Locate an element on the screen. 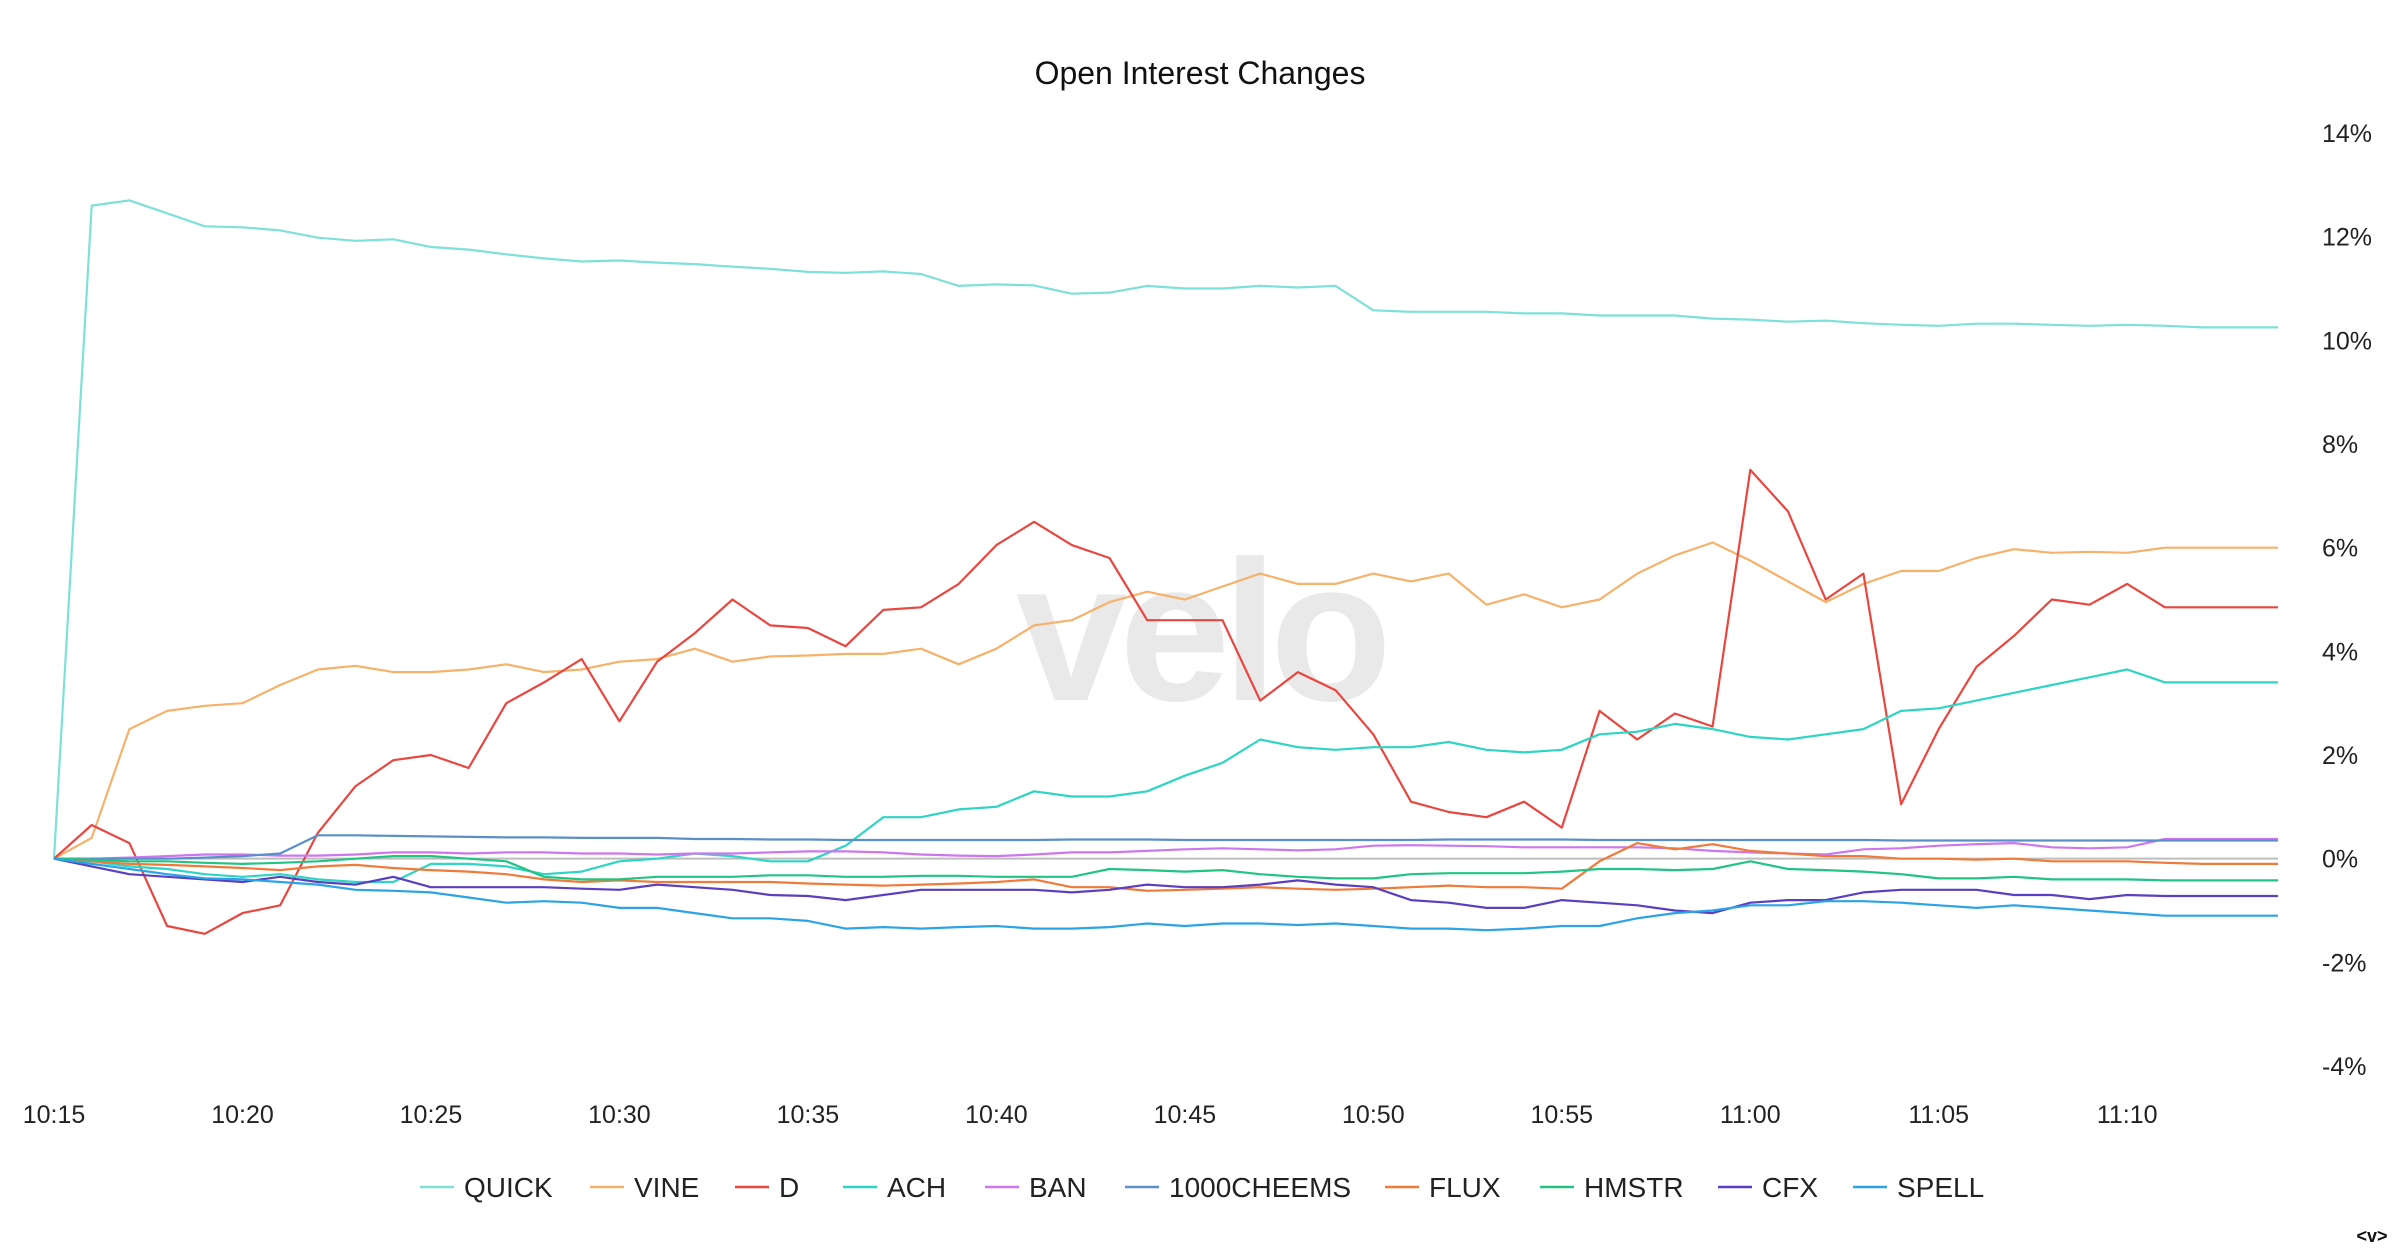  legend-item-cfx: CFX is located at coordinates (1768, 1187).